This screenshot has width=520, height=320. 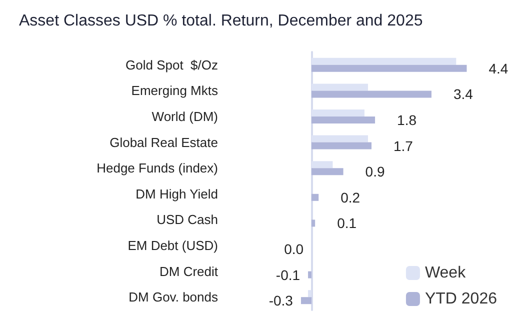 I want to click on y-tick-label: Global Real Estate, so click(x=164, y=142).